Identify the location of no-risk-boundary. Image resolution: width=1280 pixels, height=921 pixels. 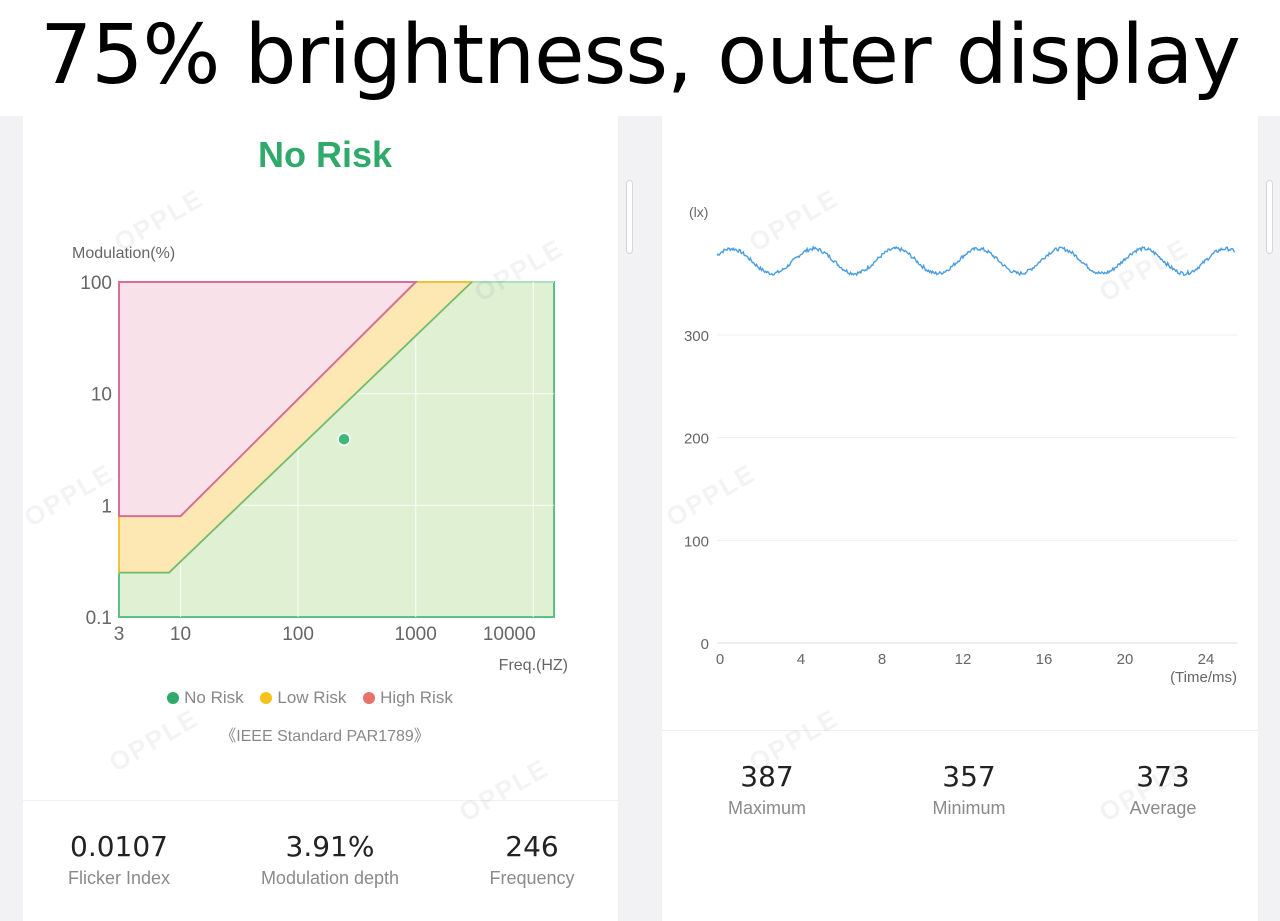
(296, 427).